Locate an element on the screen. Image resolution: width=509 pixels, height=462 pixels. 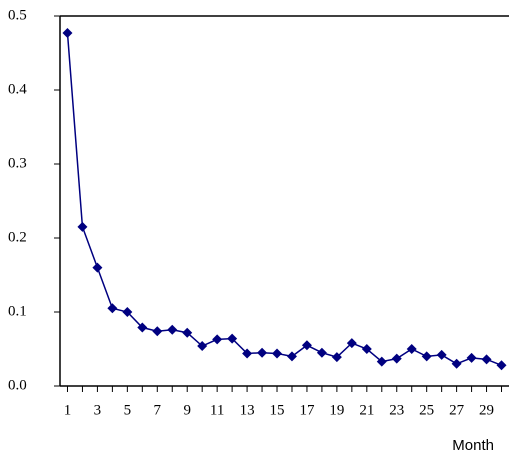
x-tick-label: 21 is located at coordinates (366, 410).